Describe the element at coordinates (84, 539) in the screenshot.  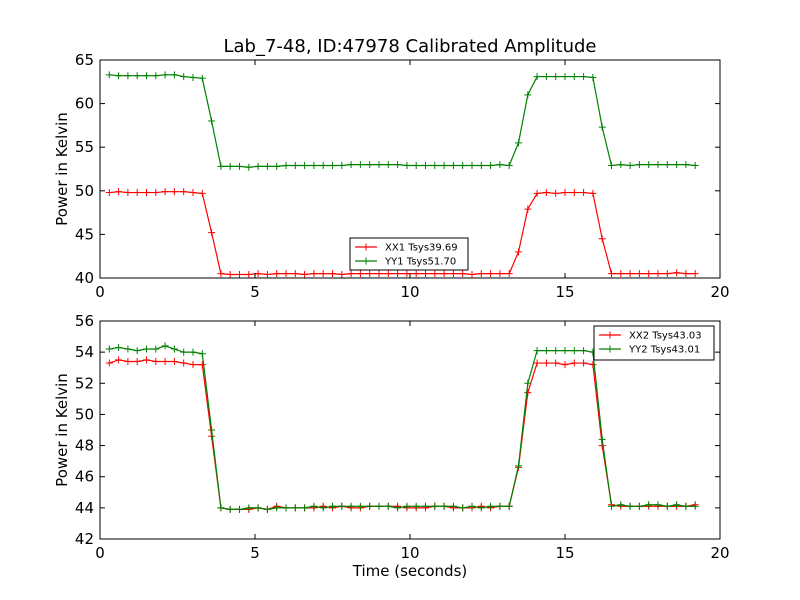
I see `y-tick-label: 42` at that location.